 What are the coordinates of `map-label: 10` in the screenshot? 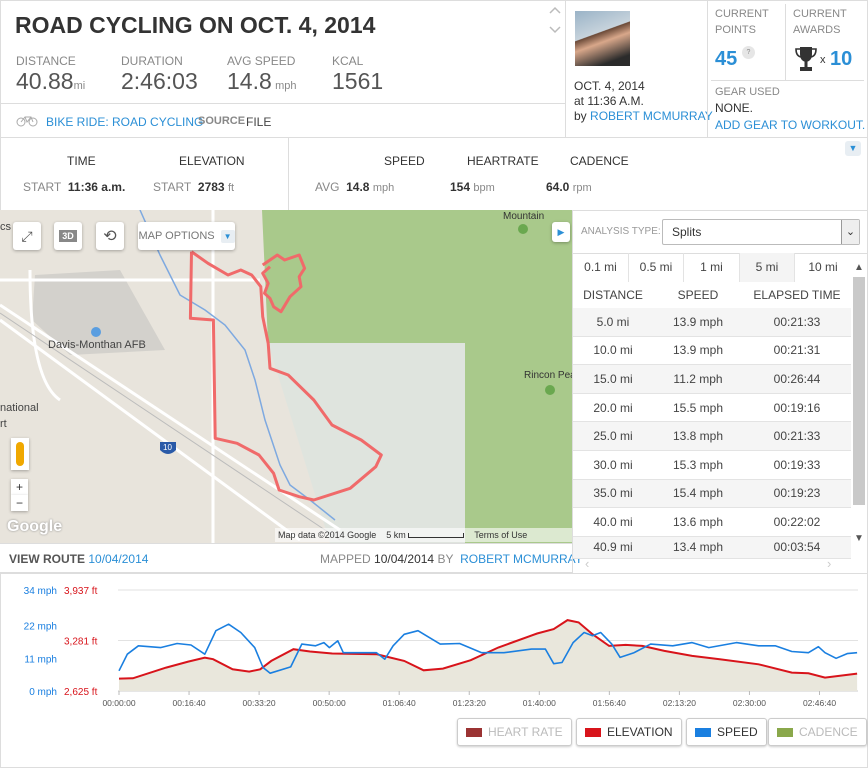 It's located at (167, 447).